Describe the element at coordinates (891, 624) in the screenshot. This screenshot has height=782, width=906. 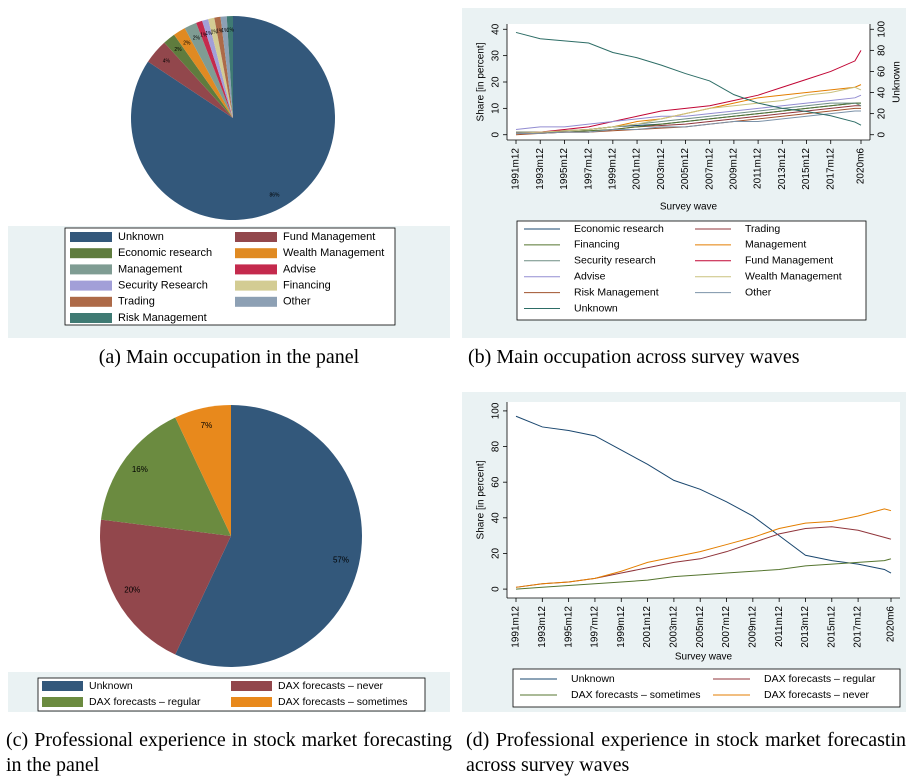
I see `x-tick-label: 2020m6` at that location.